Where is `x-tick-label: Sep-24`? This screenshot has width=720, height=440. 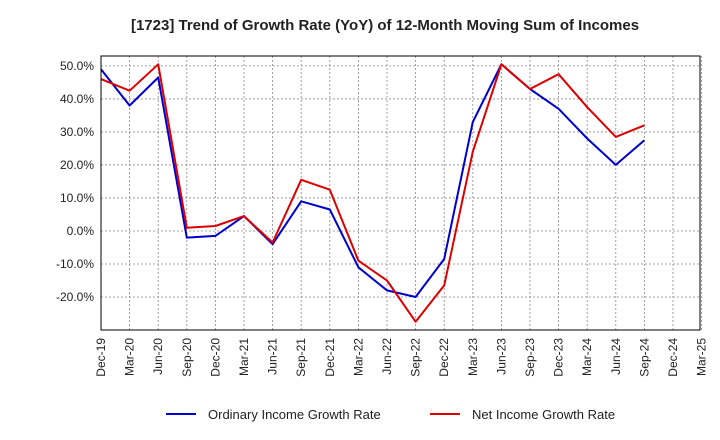
x-tick-label: Sep-24 is located at coordinates (644, 357).